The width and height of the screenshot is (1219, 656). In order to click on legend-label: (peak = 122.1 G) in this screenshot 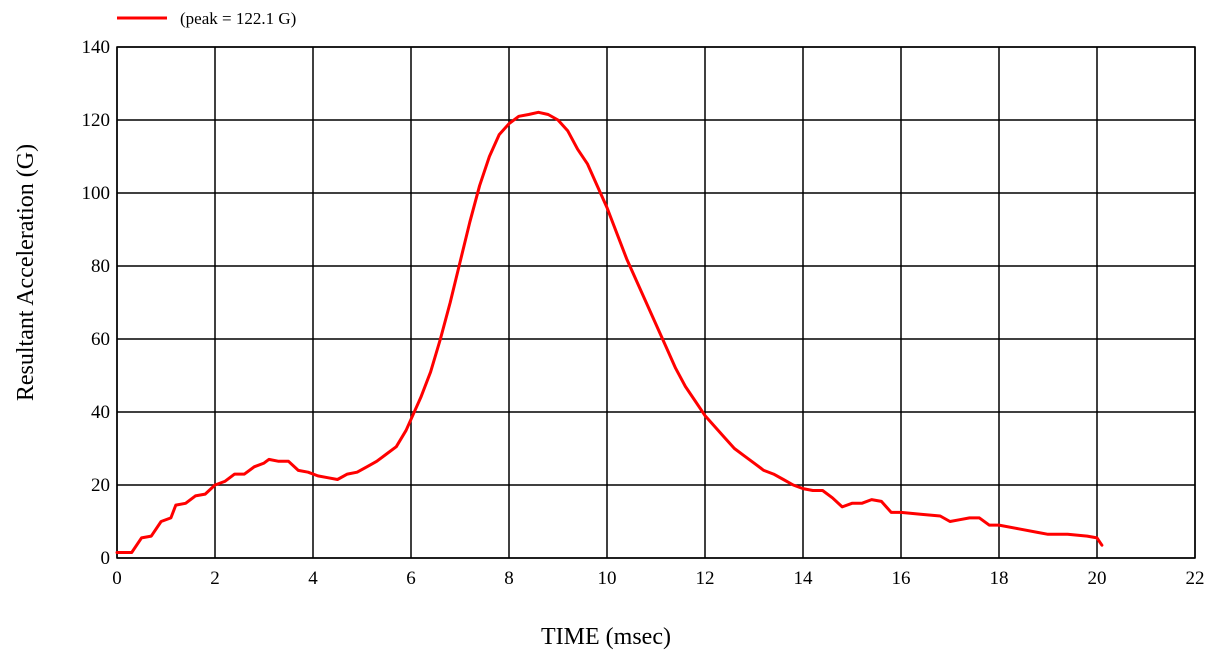, I will do `click(238, 18)`.